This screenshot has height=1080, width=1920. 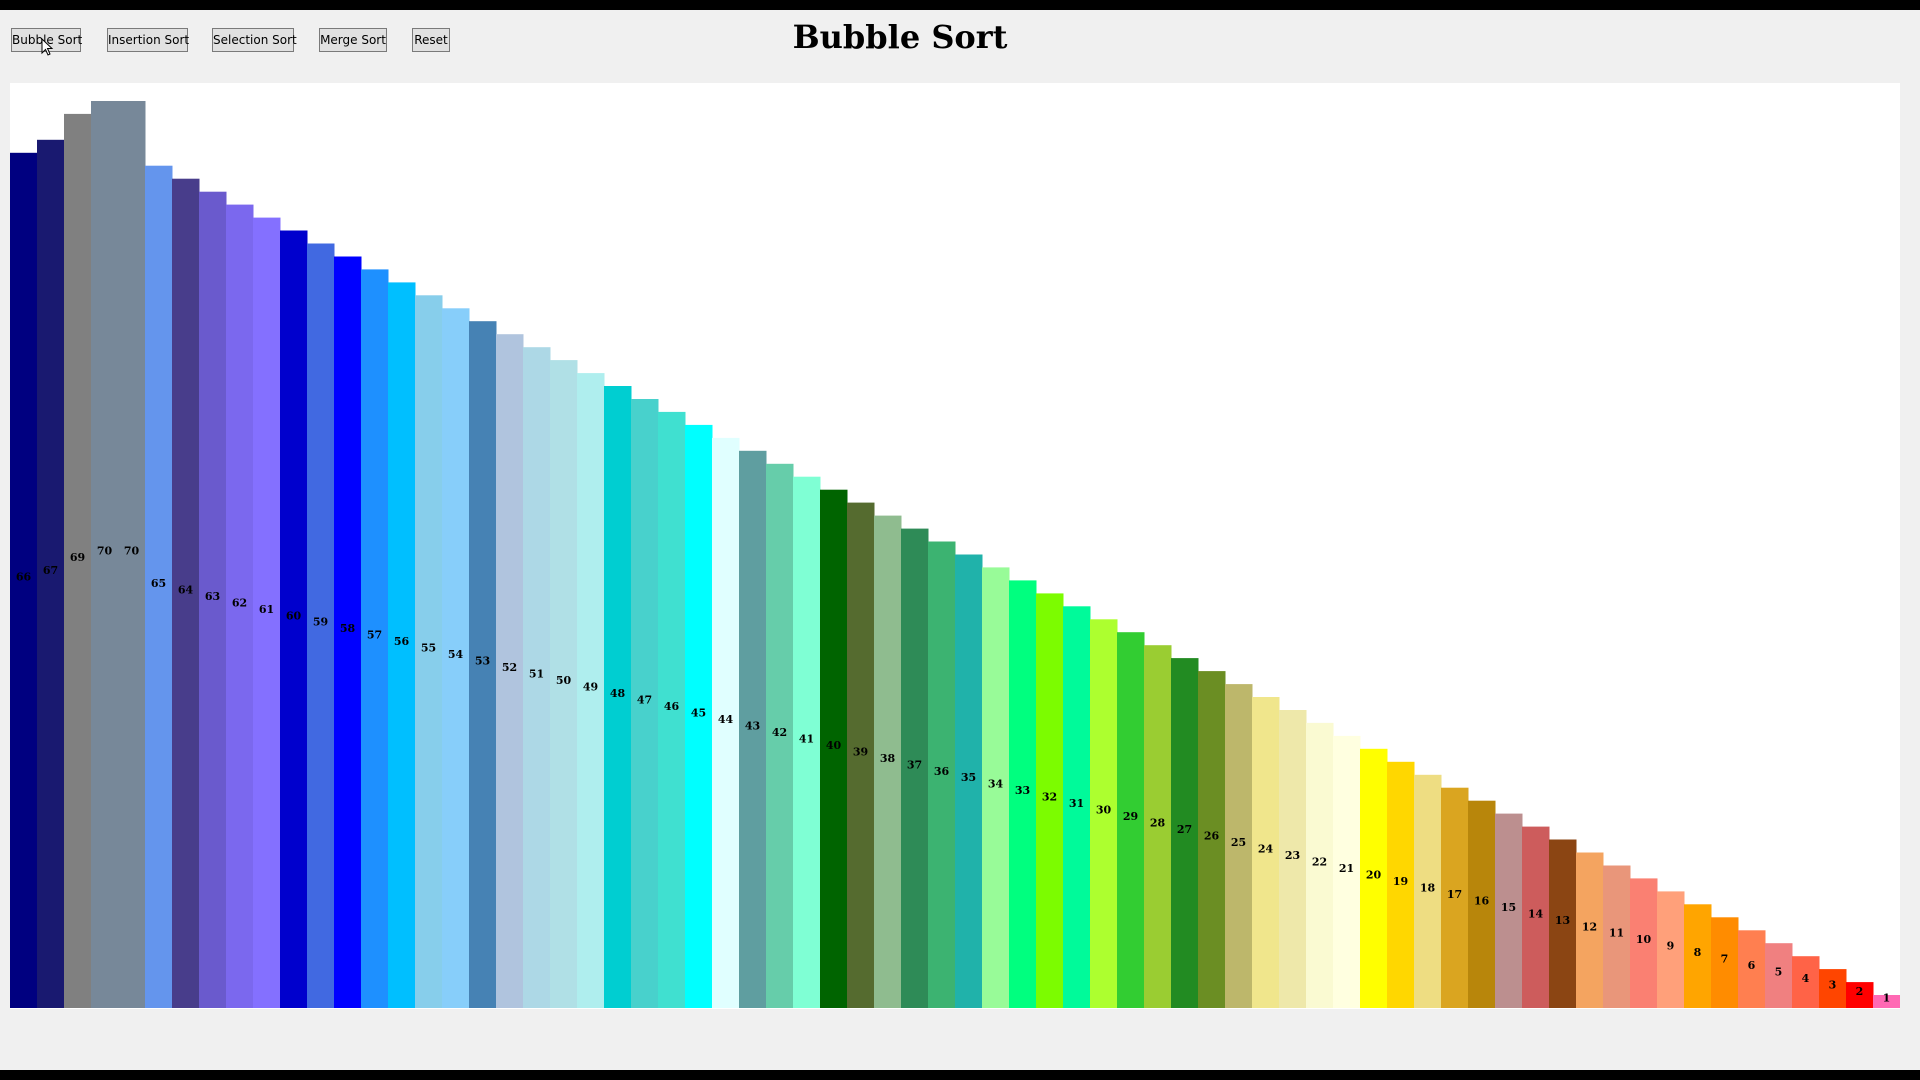 I want to click on bar-label-55: 16, so click(x=1482, y=900).